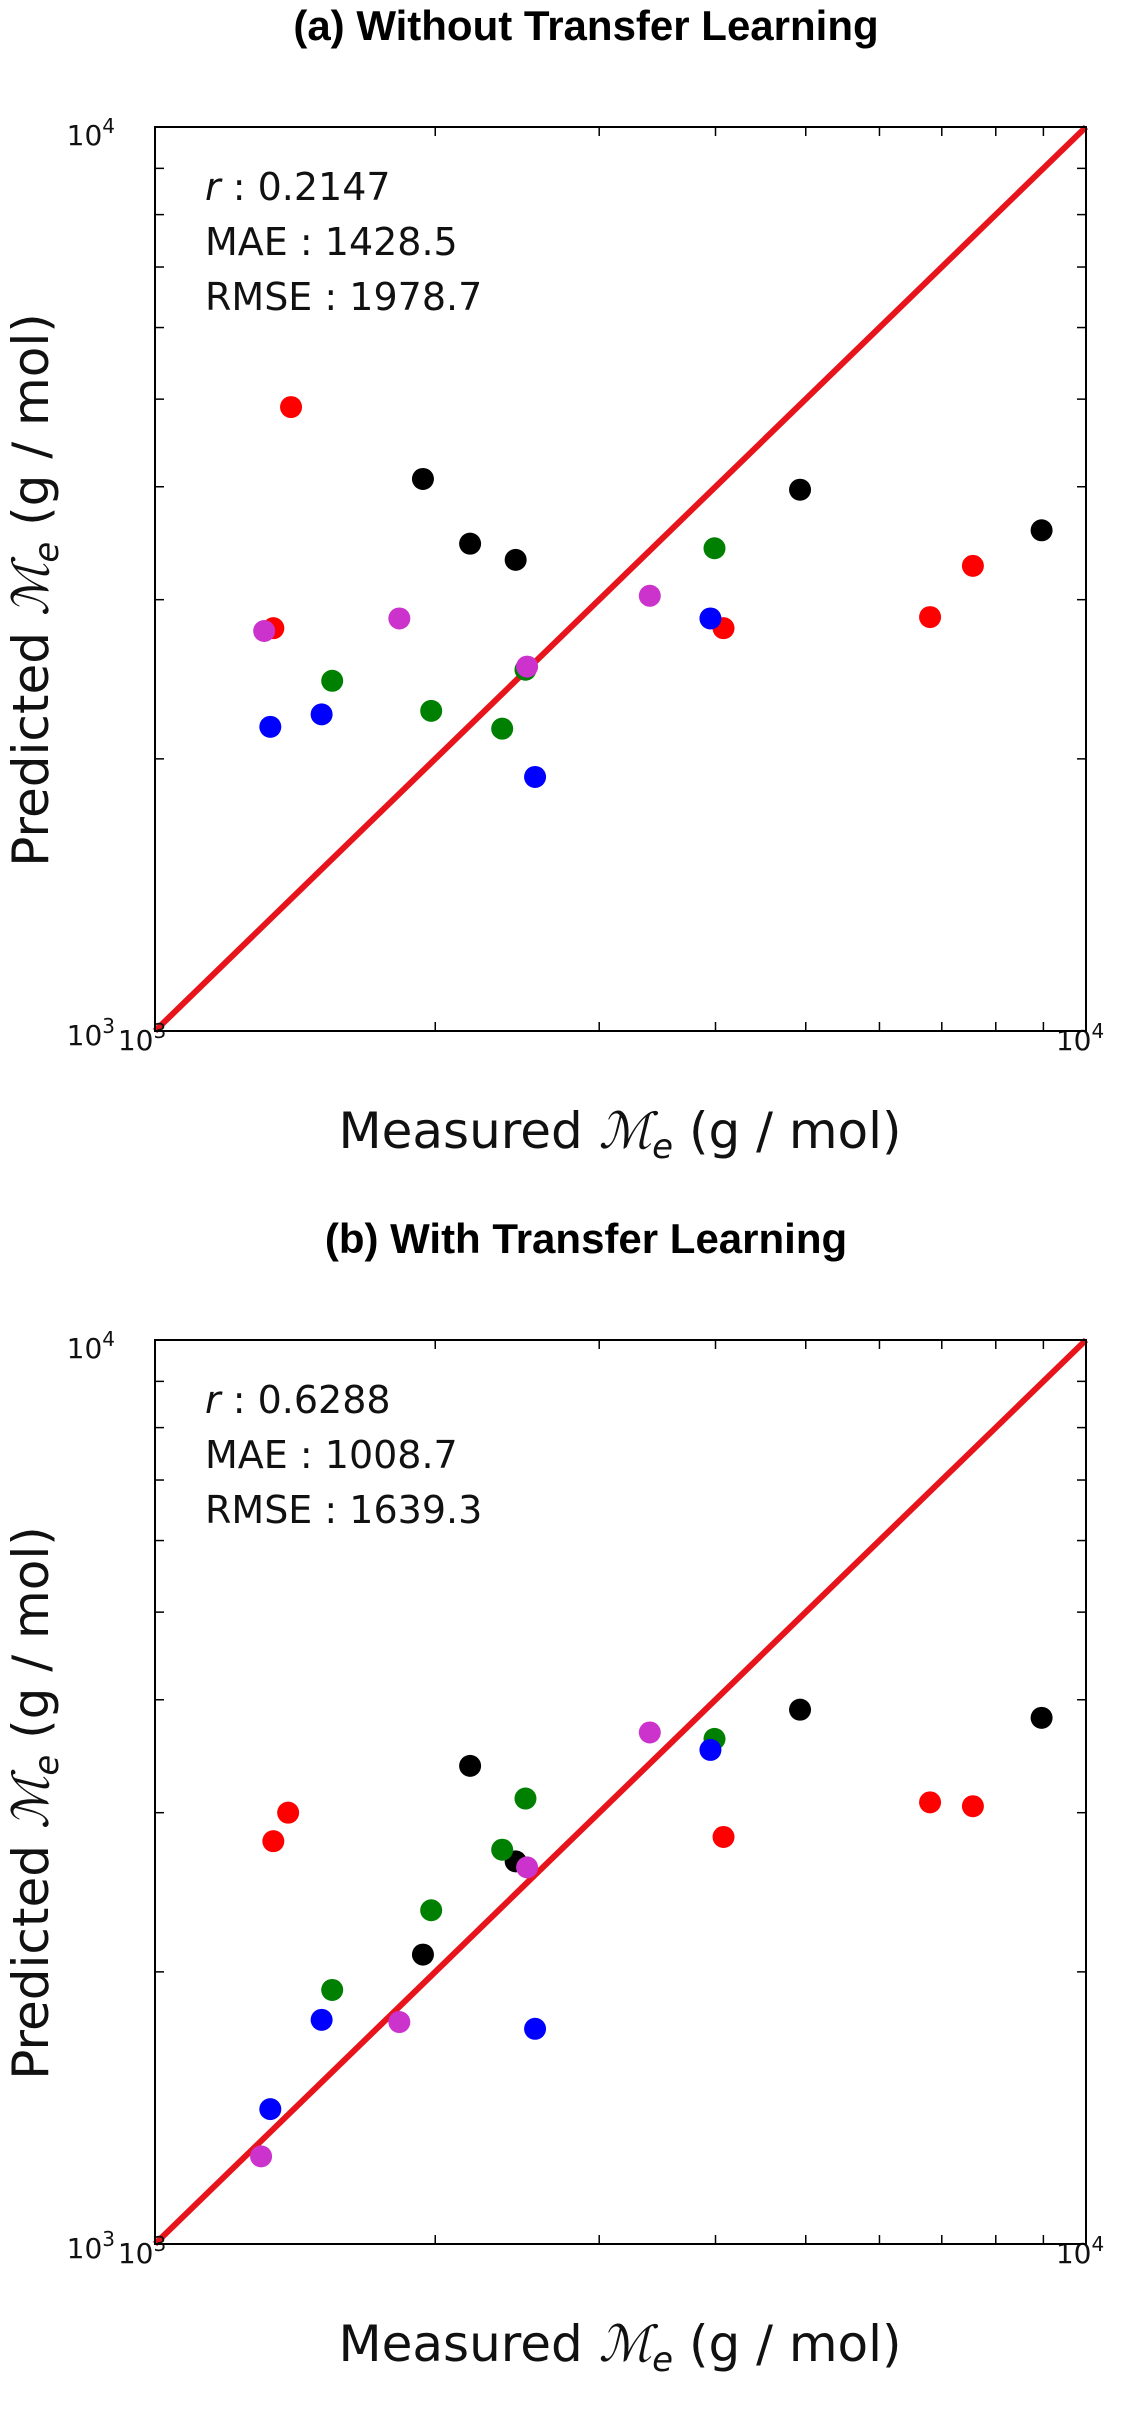  What do you see at coordinates (586, 1238) in the screenshot?
I see `panel-b-title: (b) With Transfer Learning` at bounding box center [586, 1238].